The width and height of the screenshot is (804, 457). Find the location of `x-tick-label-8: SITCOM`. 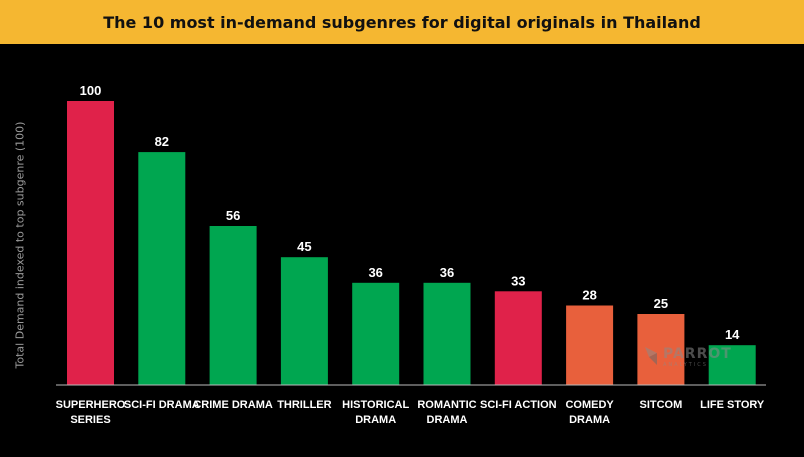

x-tick-label-8: SITCOM is located at coordinates (661, 405).